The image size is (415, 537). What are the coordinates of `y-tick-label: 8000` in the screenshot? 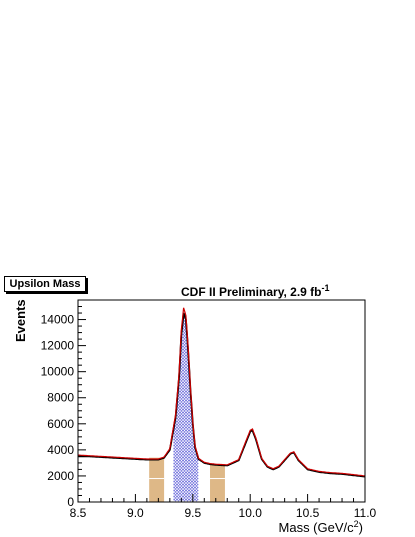 It's located at (60, 398).